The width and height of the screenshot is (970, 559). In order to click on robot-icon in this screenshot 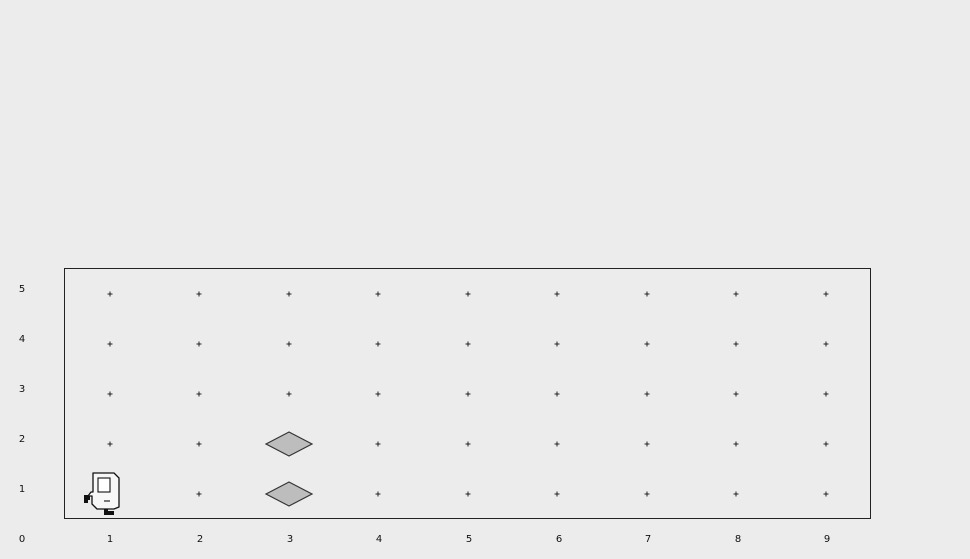, I will do `click(102, 493)`.